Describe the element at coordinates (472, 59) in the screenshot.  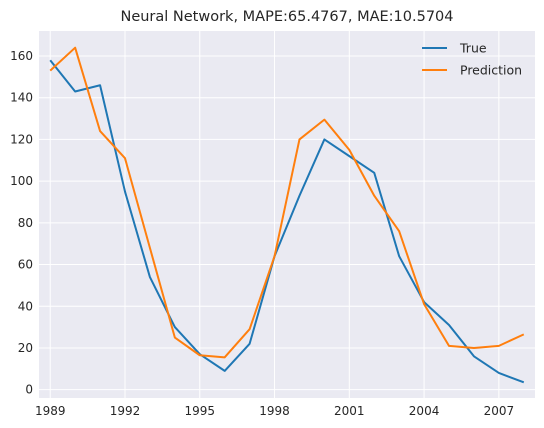
I see `legend: True Prediction` at that location.